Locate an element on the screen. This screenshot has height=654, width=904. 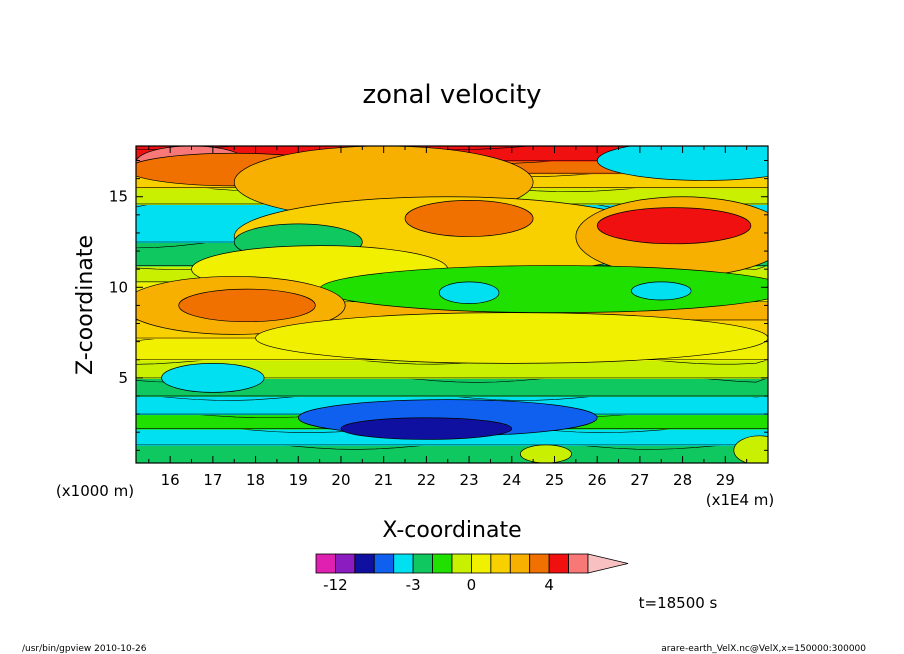
x-tick-label: 21 is located at coordinates (383, 480).